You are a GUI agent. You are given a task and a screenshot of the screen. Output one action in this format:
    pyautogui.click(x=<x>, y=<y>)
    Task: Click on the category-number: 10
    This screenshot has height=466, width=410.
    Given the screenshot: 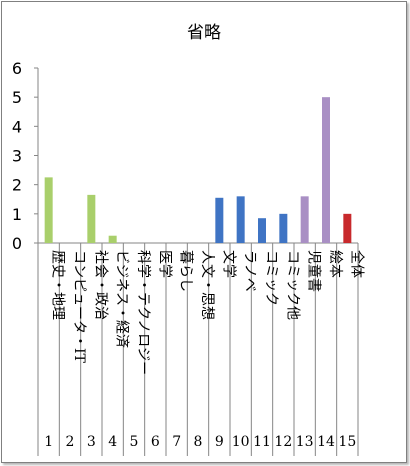 What is the action you would take?
    pyautogui.click(x=241, y=442)
    